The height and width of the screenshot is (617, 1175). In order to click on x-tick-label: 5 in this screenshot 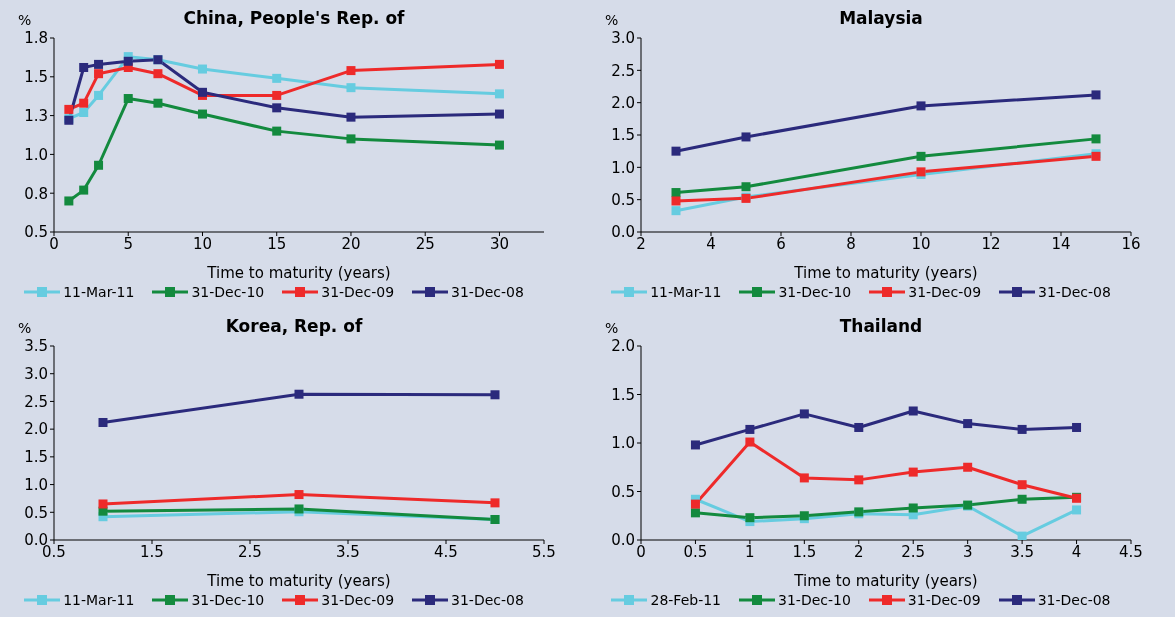, I will do `click(128, 243)`.